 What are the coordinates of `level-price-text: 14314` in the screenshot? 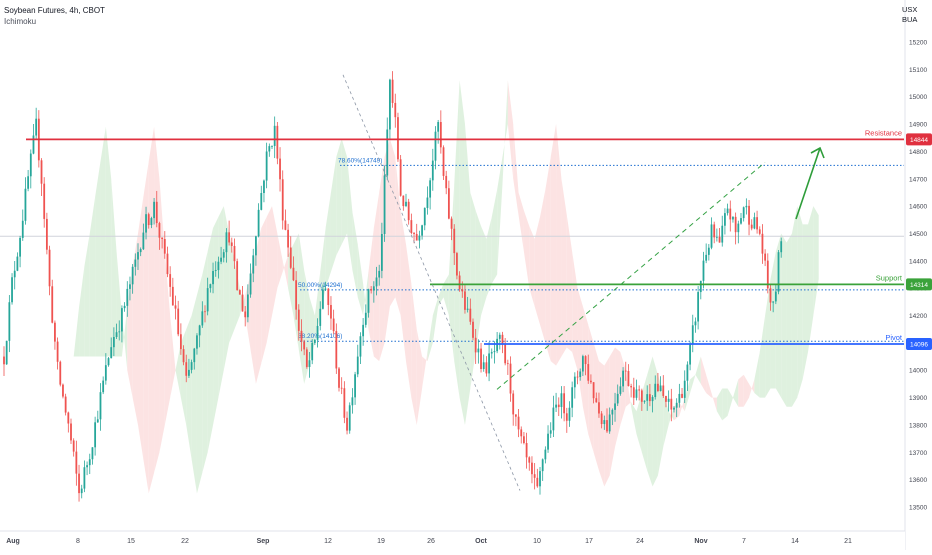 It's located at (919, 285).